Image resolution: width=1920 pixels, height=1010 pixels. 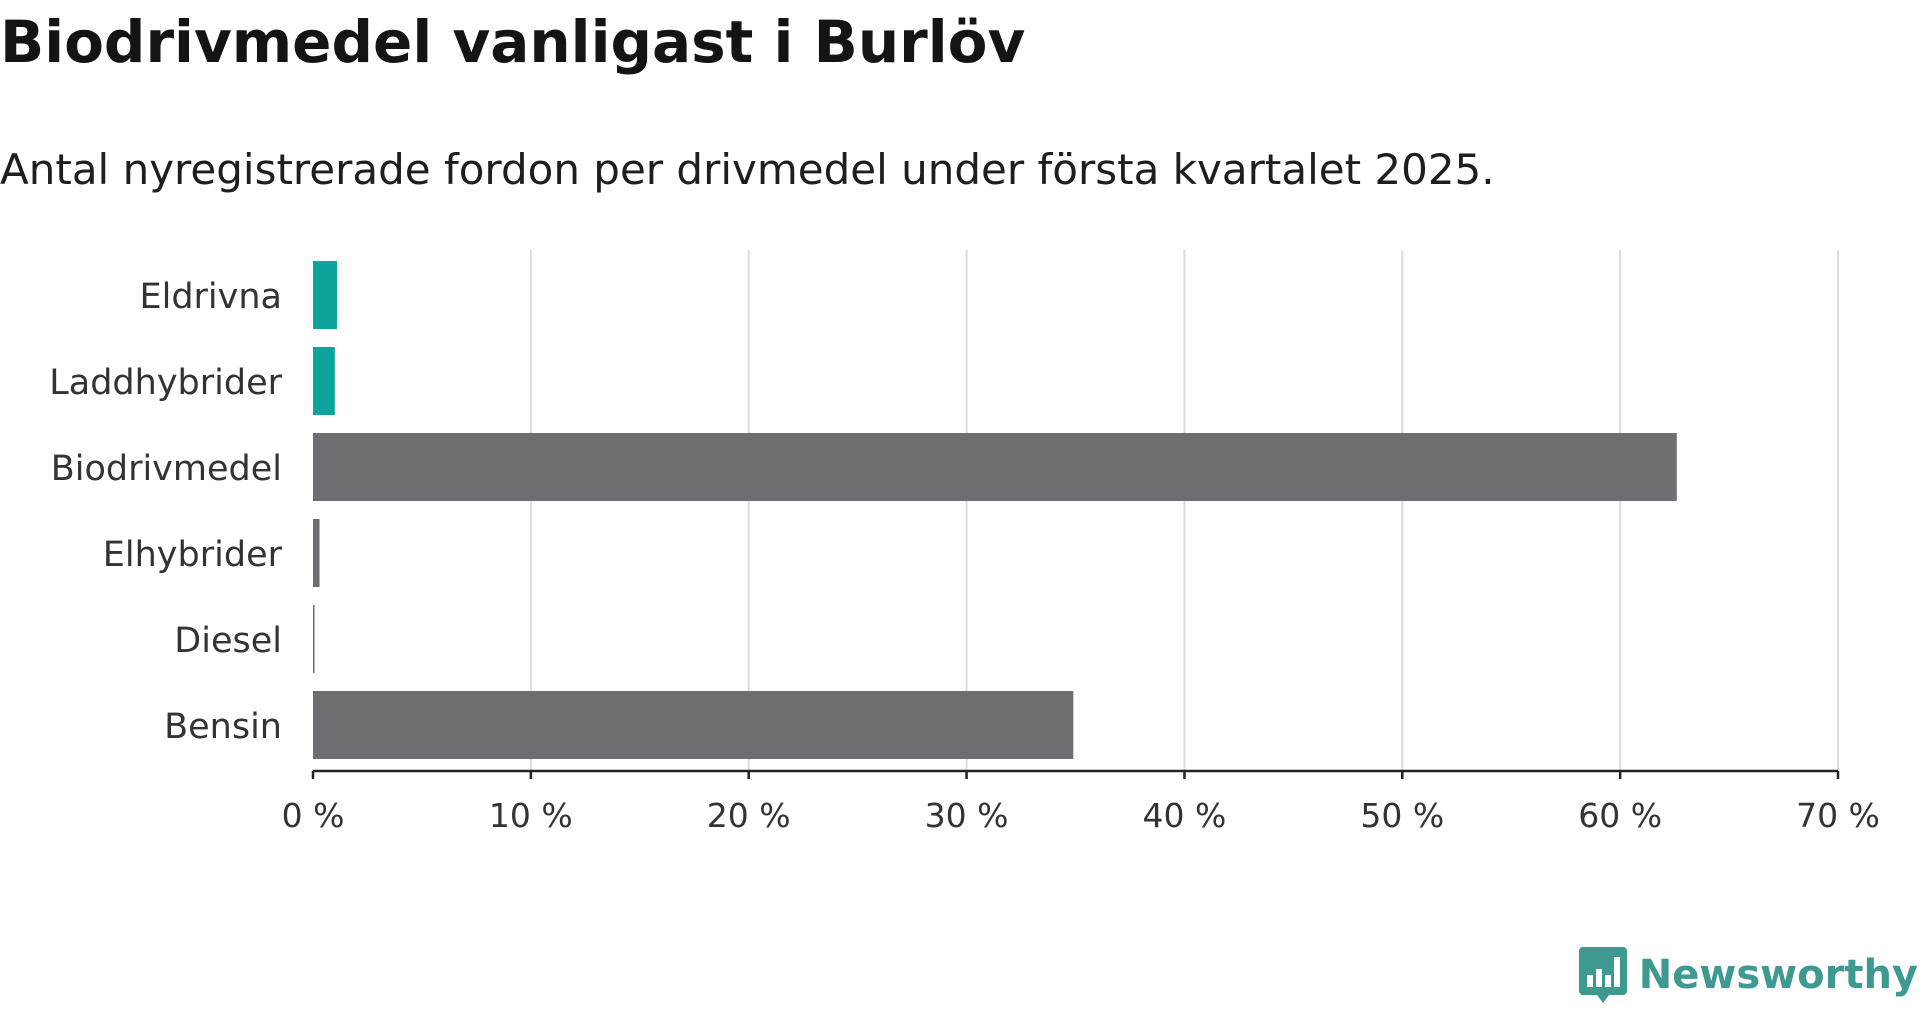 I want to click on x-tick-label: 10 %, so click(x=531, y=815).